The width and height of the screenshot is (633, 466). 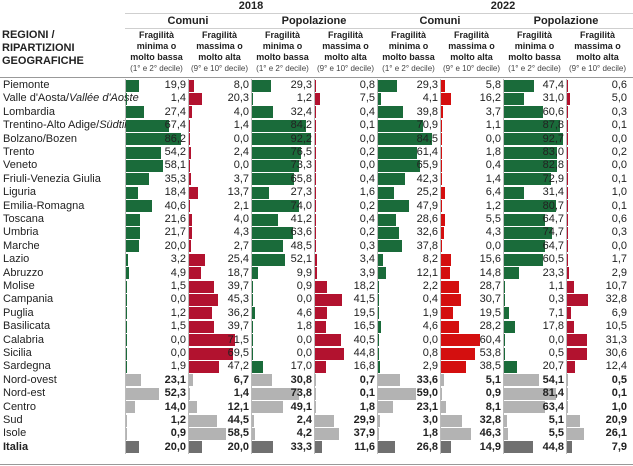 I want to click on cell-value: 2,7, so click(x=241, y=245).